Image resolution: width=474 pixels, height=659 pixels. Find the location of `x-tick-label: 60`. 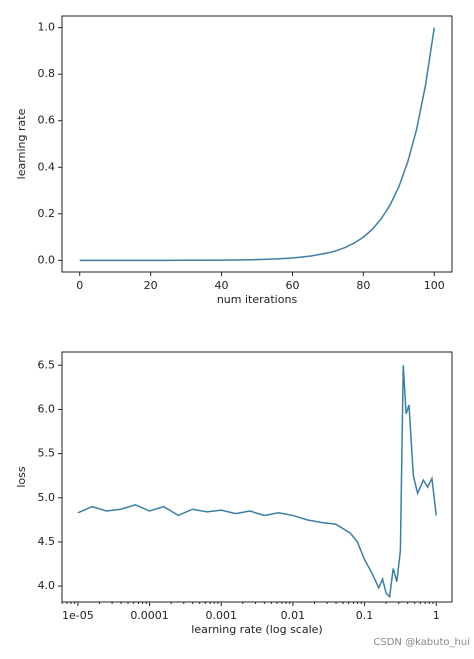

x-tick-label: 60 is located at coordinates (292, 285).